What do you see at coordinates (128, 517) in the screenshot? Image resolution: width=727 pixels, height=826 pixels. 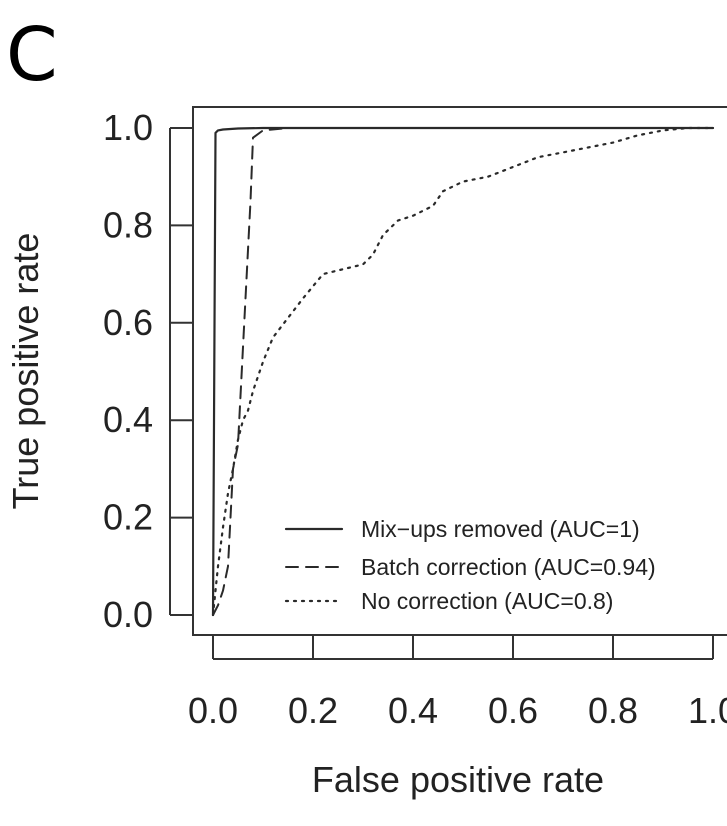 I see `y-tick-label: 0.2` at bounding box center [128, 517].